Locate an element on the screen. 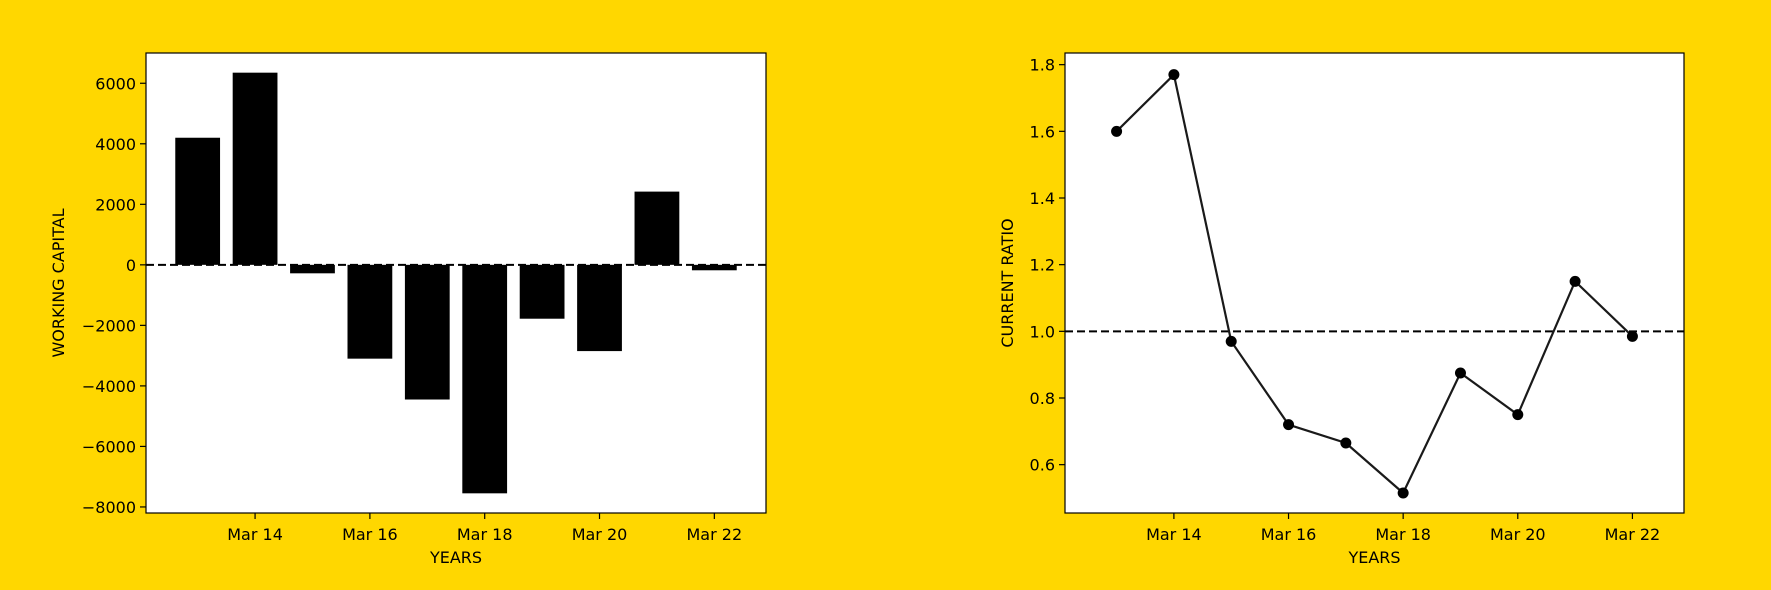 The image size is (1771, 590). y-tick-label: 1.8 is located at coordinates (1042, 65).